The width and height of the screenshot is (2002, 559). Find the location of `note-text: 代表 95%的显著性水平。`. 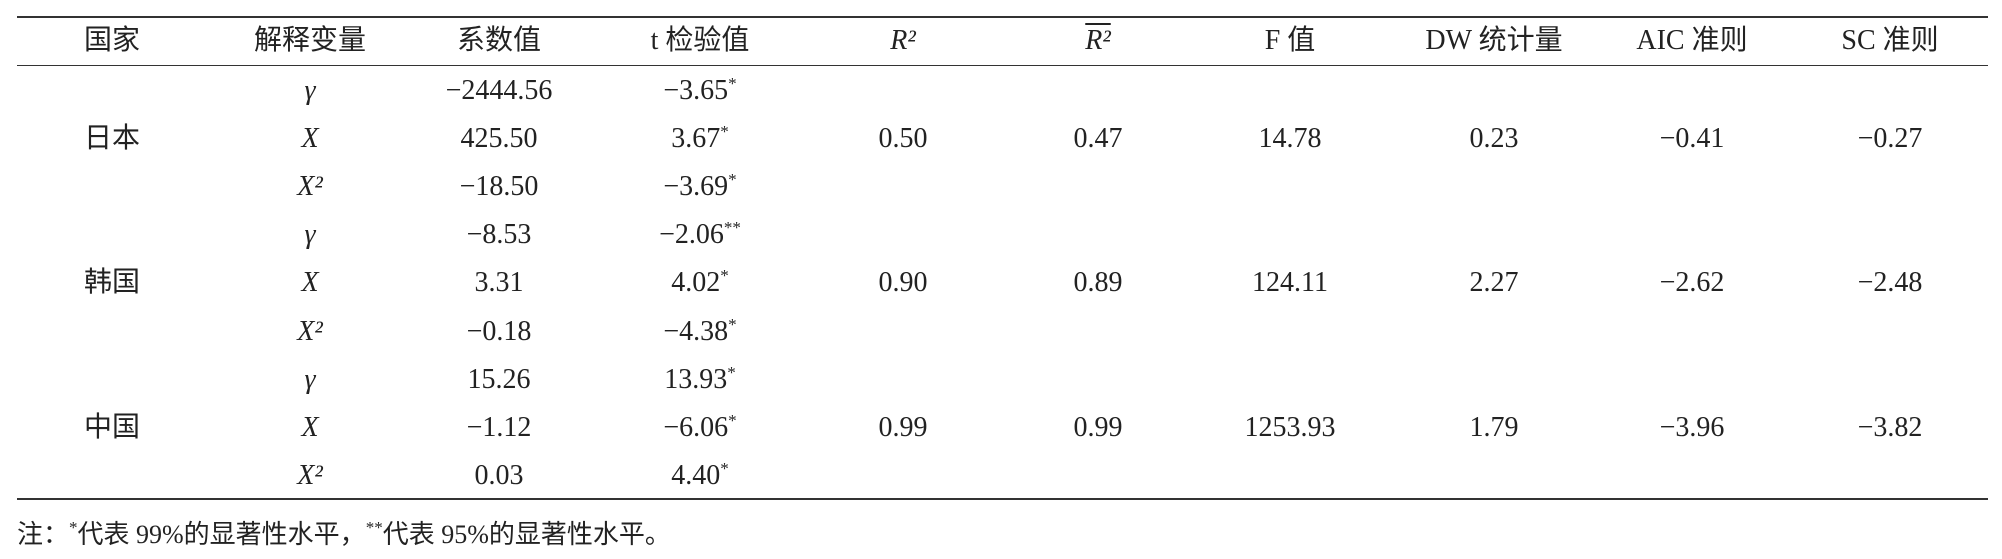

note-text: 代表 95%的显著性水平。 is located at coordinates (526, 534).